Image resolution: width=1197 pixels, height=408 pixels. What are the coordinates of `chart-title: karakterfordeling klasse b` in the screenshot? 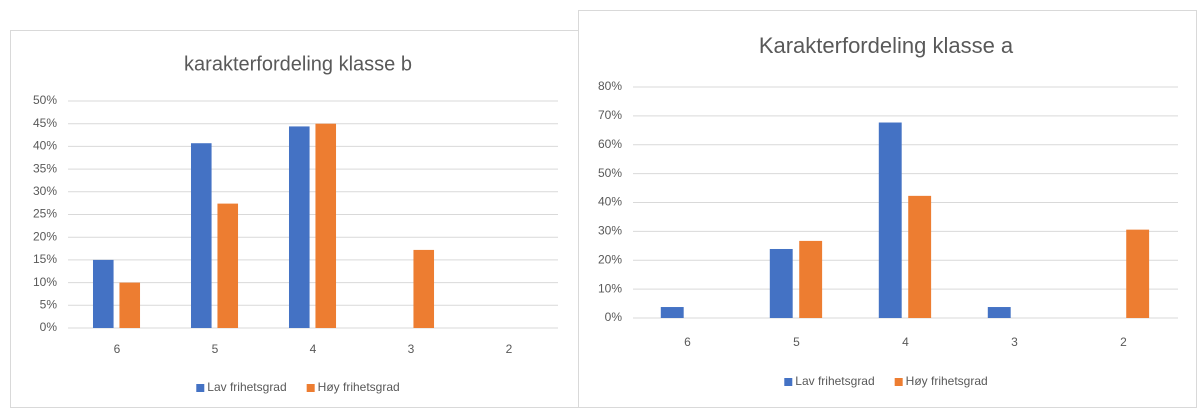 It's located at (298, 64).